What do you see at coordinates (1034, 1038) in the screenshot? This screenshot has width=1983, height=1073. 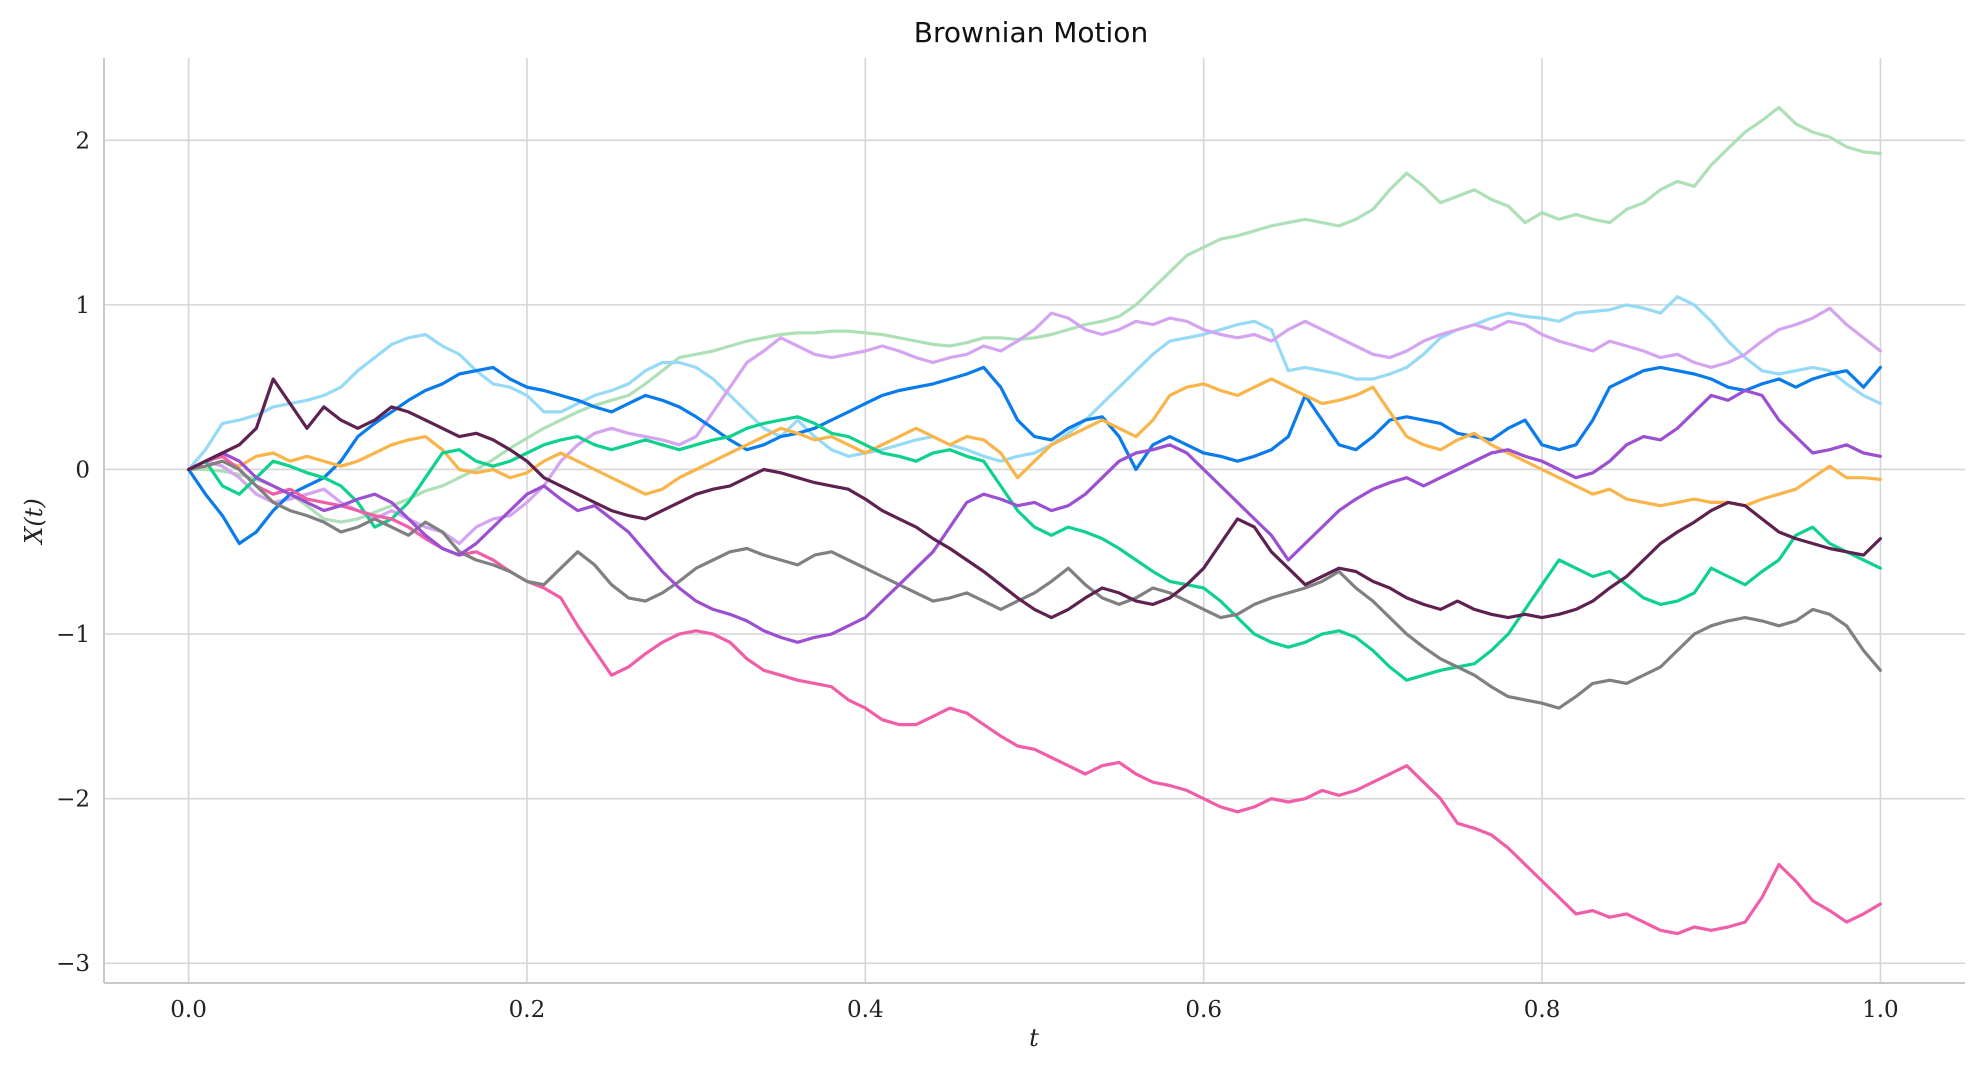 I see `x-axis-label: t` at bounding box center [1034, 1038].